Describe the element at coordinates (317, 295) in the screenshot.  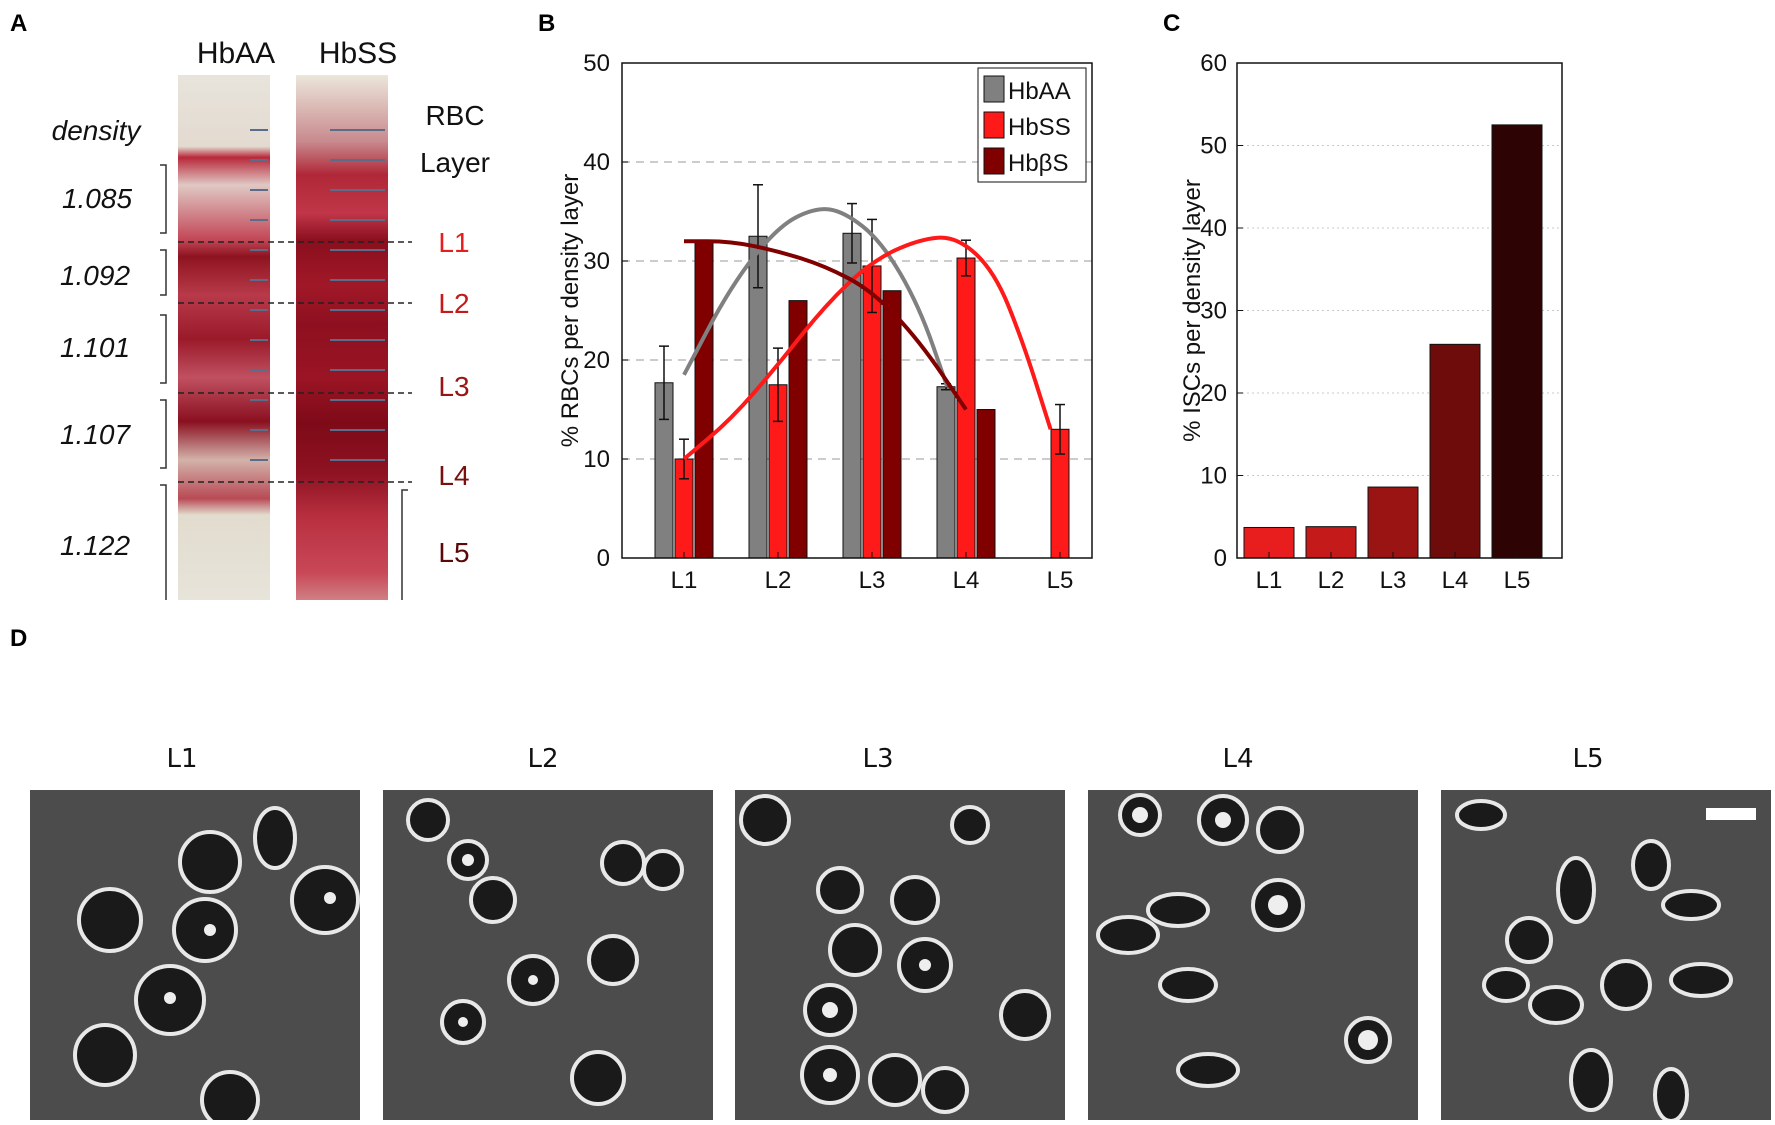
I see `tube-graduations` at that location.